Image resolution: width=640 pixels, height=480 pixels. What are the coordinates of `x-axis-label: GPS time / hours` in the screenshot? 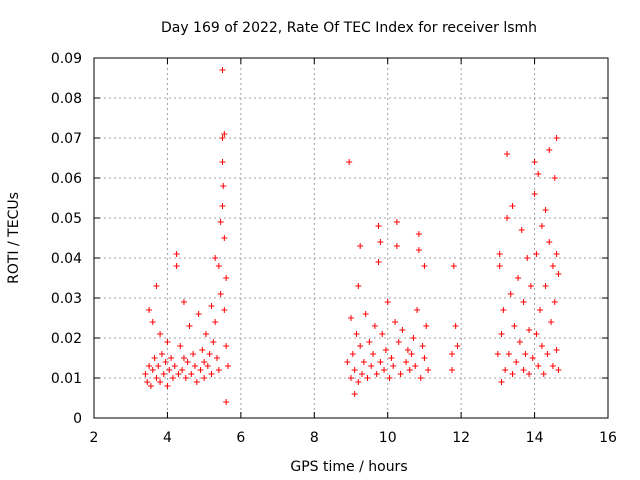 It's located at (348, 467).